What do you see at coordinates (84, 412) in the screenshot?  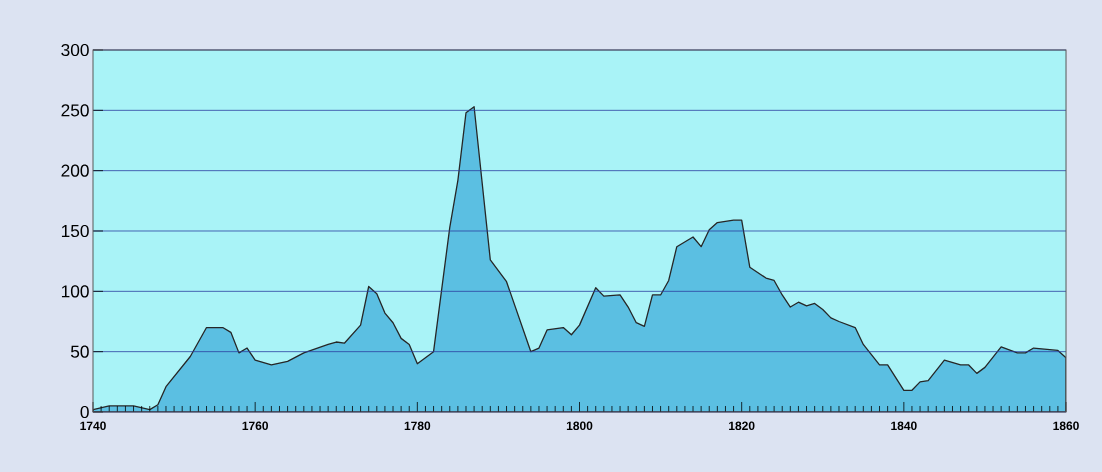 I see `y-tick-label: 0` at bounding box center [84, 412].